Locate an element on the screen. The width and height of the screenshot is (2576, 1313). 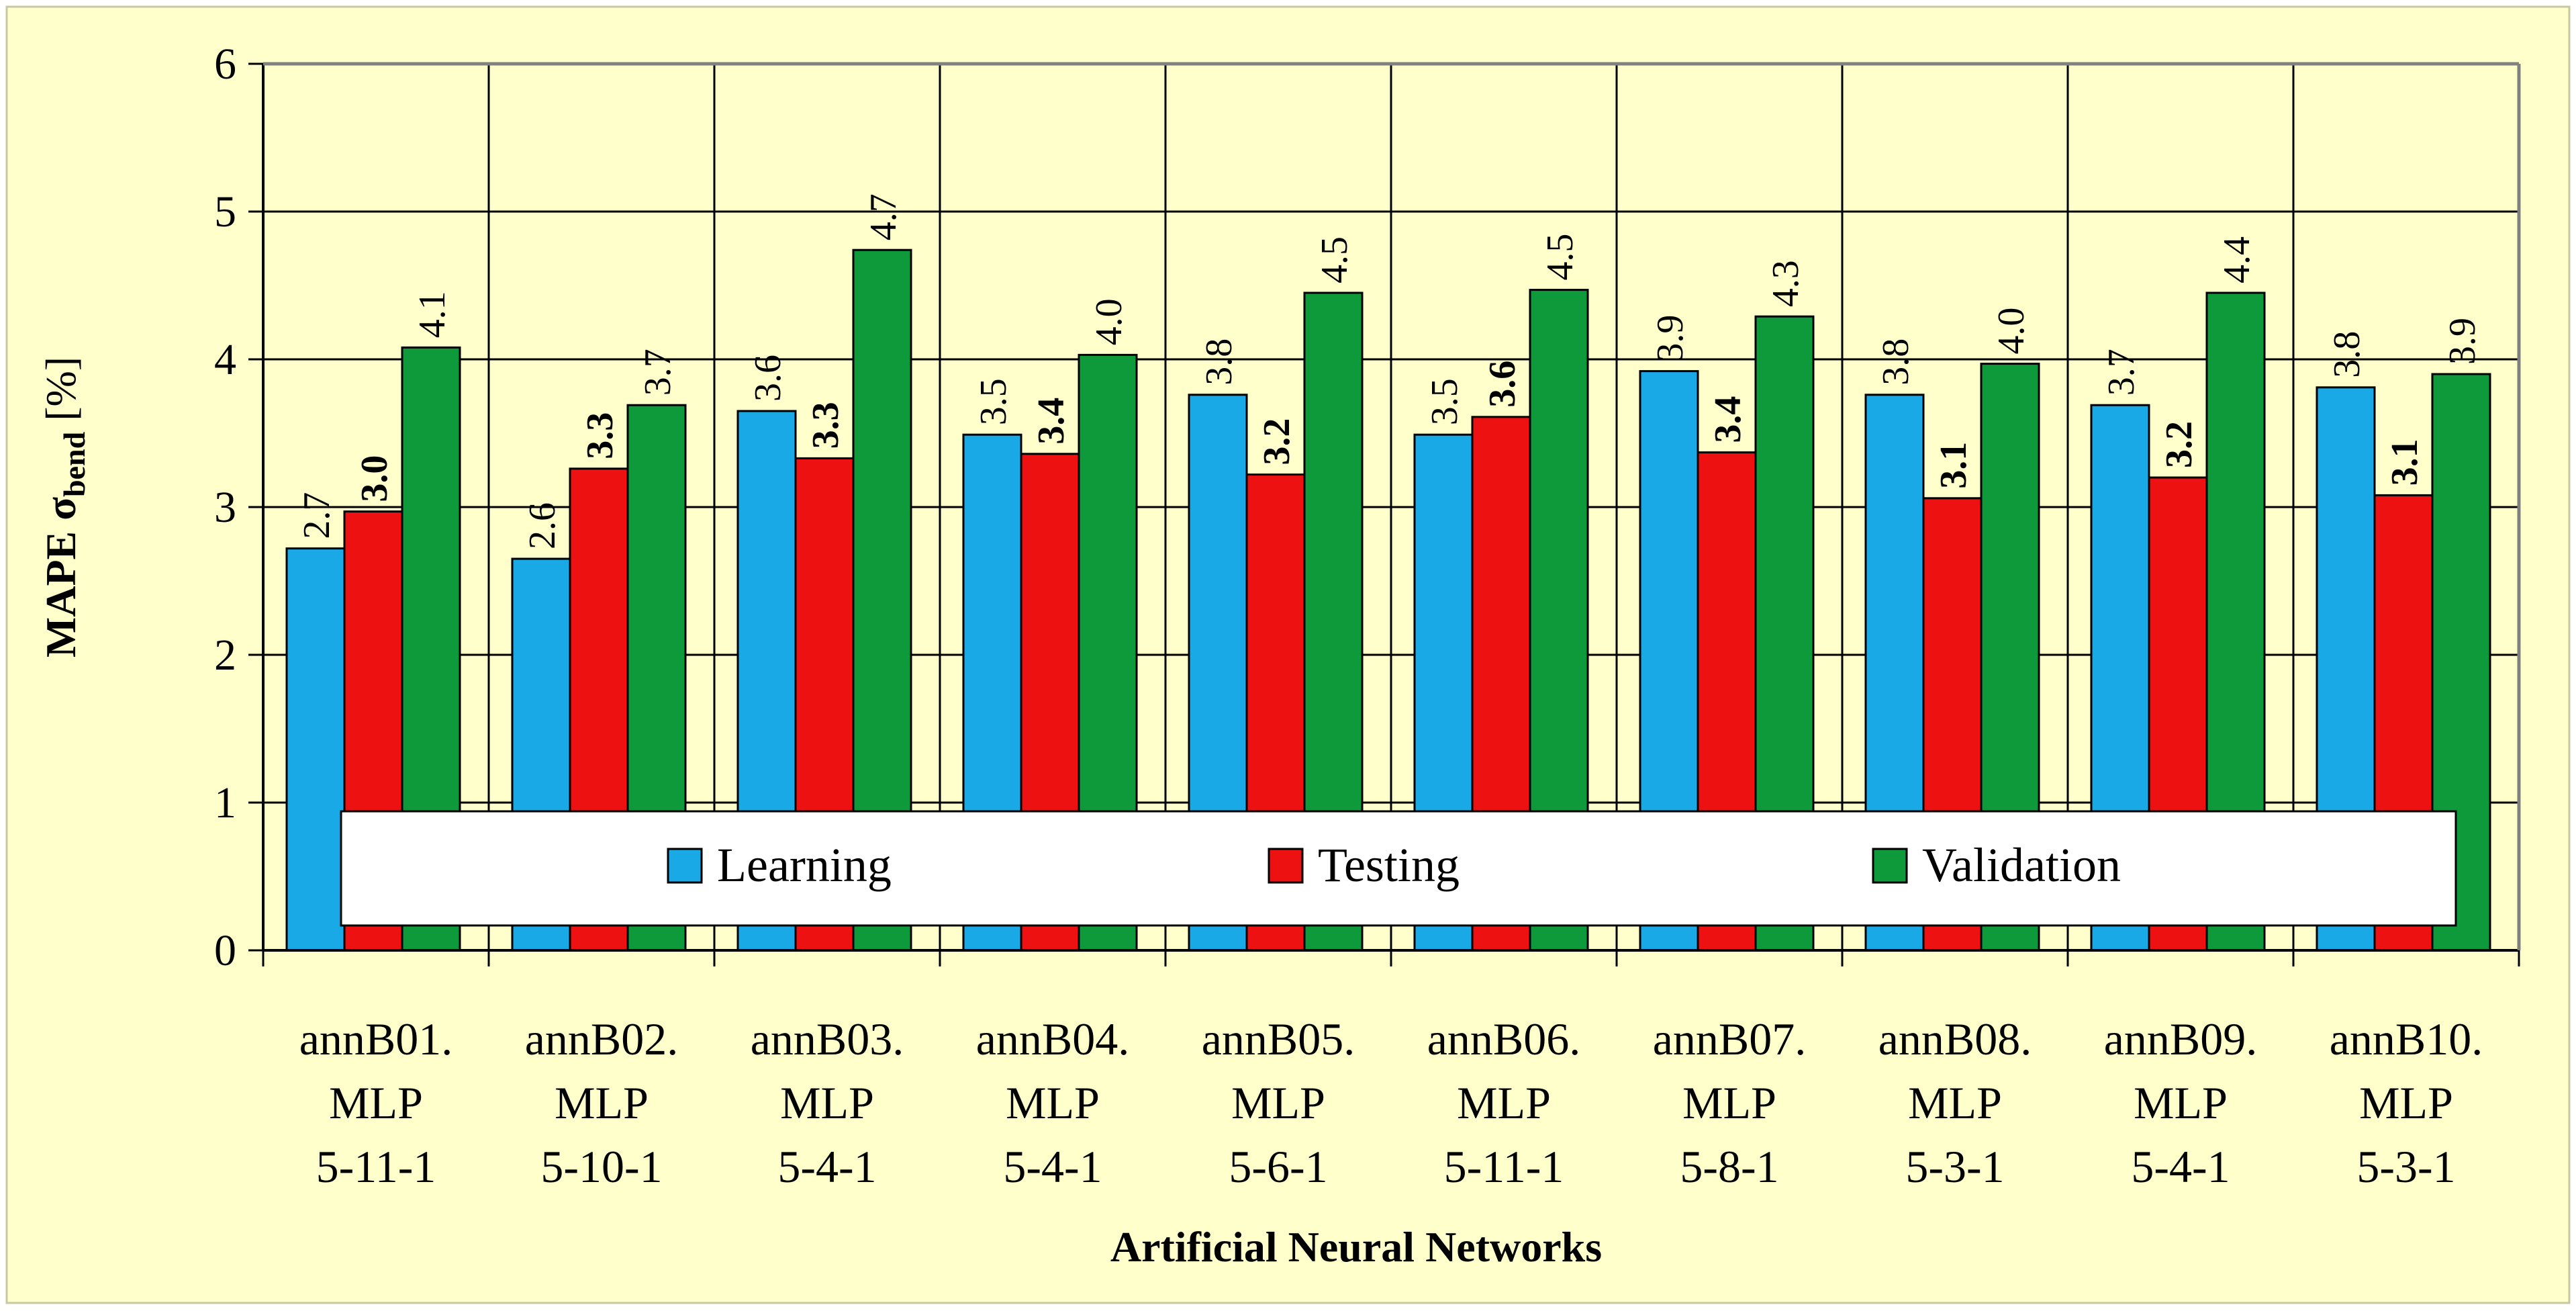
y-tick-label: 4 is located at coordinates (225, 359).